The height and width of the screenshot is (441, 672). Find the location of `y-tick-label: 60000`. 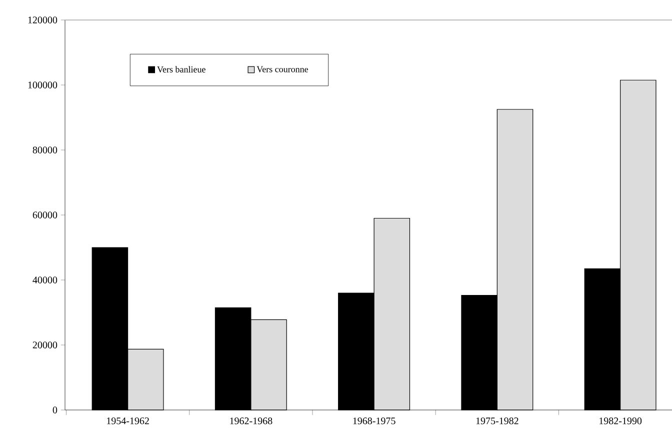

y-tick-label: 60000 is located at coordinates (45, 215).